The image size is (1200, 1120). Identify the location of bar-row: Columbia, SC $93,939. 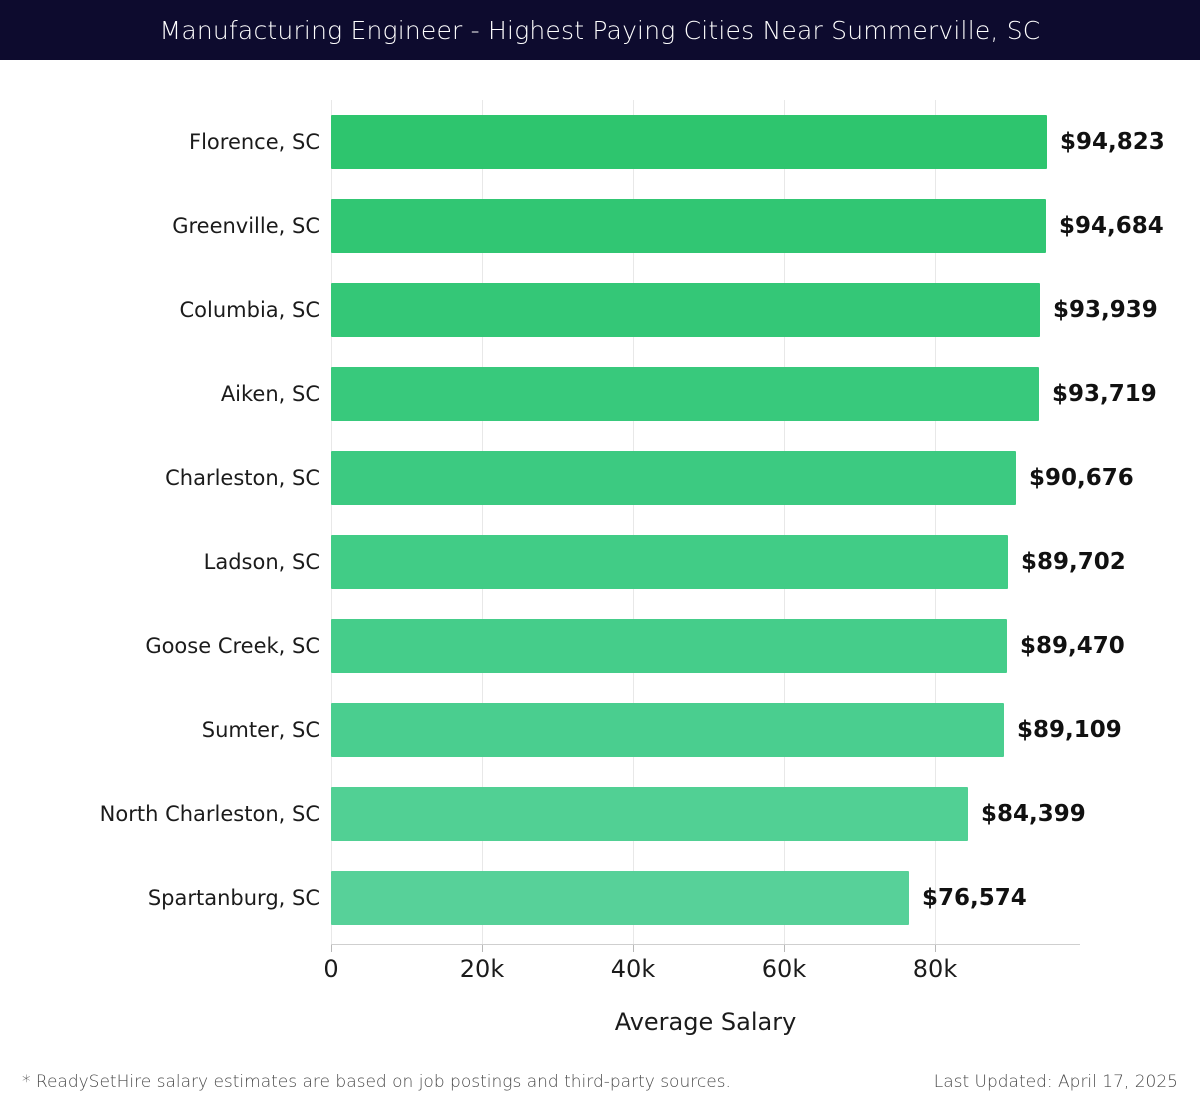
(600, 310).